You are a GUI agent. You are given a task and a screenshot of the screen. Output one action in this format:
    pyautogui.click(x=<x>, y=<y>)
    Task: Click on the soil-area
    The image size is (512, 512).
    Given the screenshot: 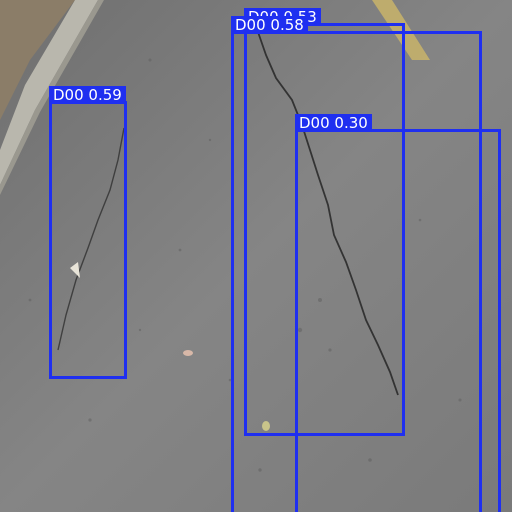 What is the action you would take?
    pyautogui.click(x=37, y=60)
    